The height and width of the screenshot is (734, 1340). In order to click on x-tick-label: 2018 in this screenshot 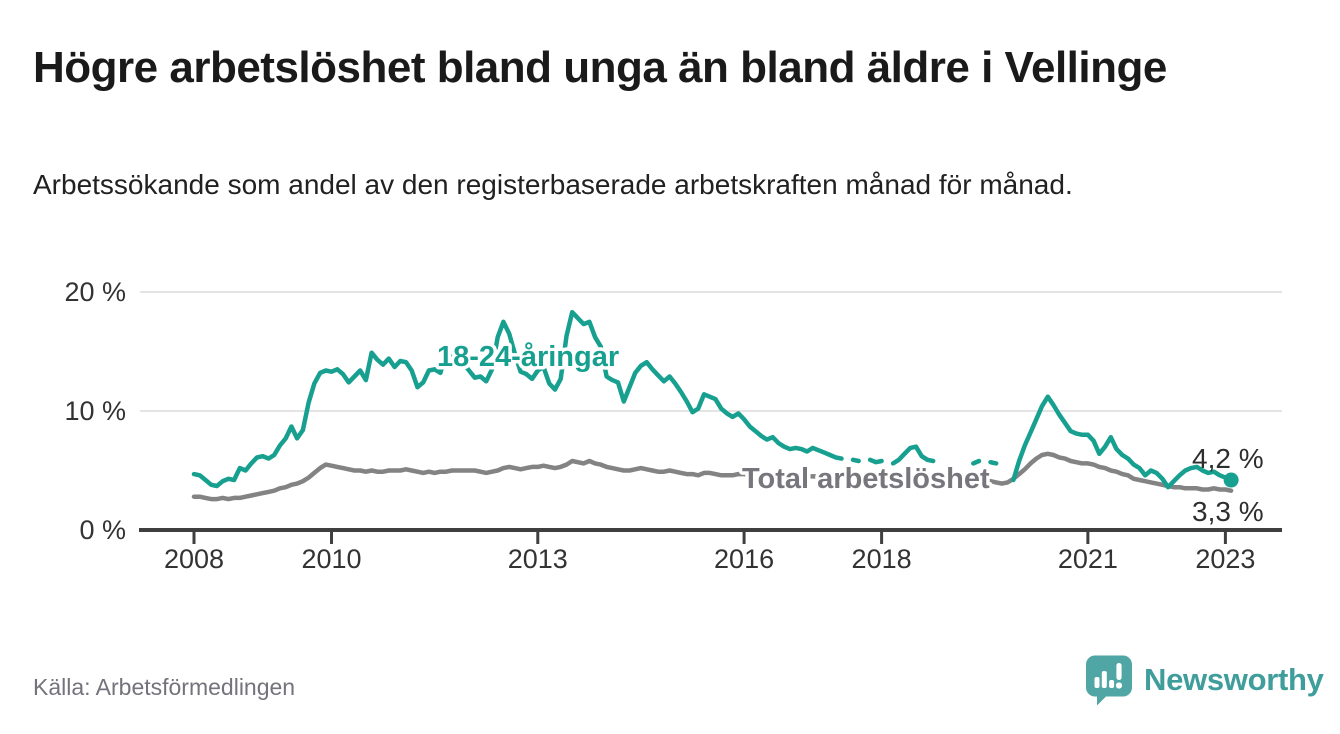, I will do `click(882, 559)`.